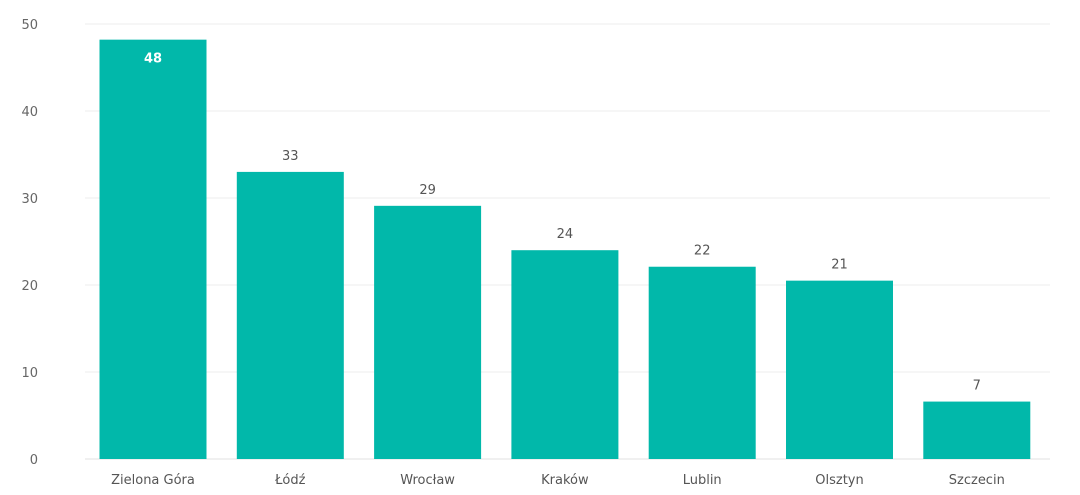 The image size is (1080, 495). I want to click on y-tick-label: 0, so click(34, 460).